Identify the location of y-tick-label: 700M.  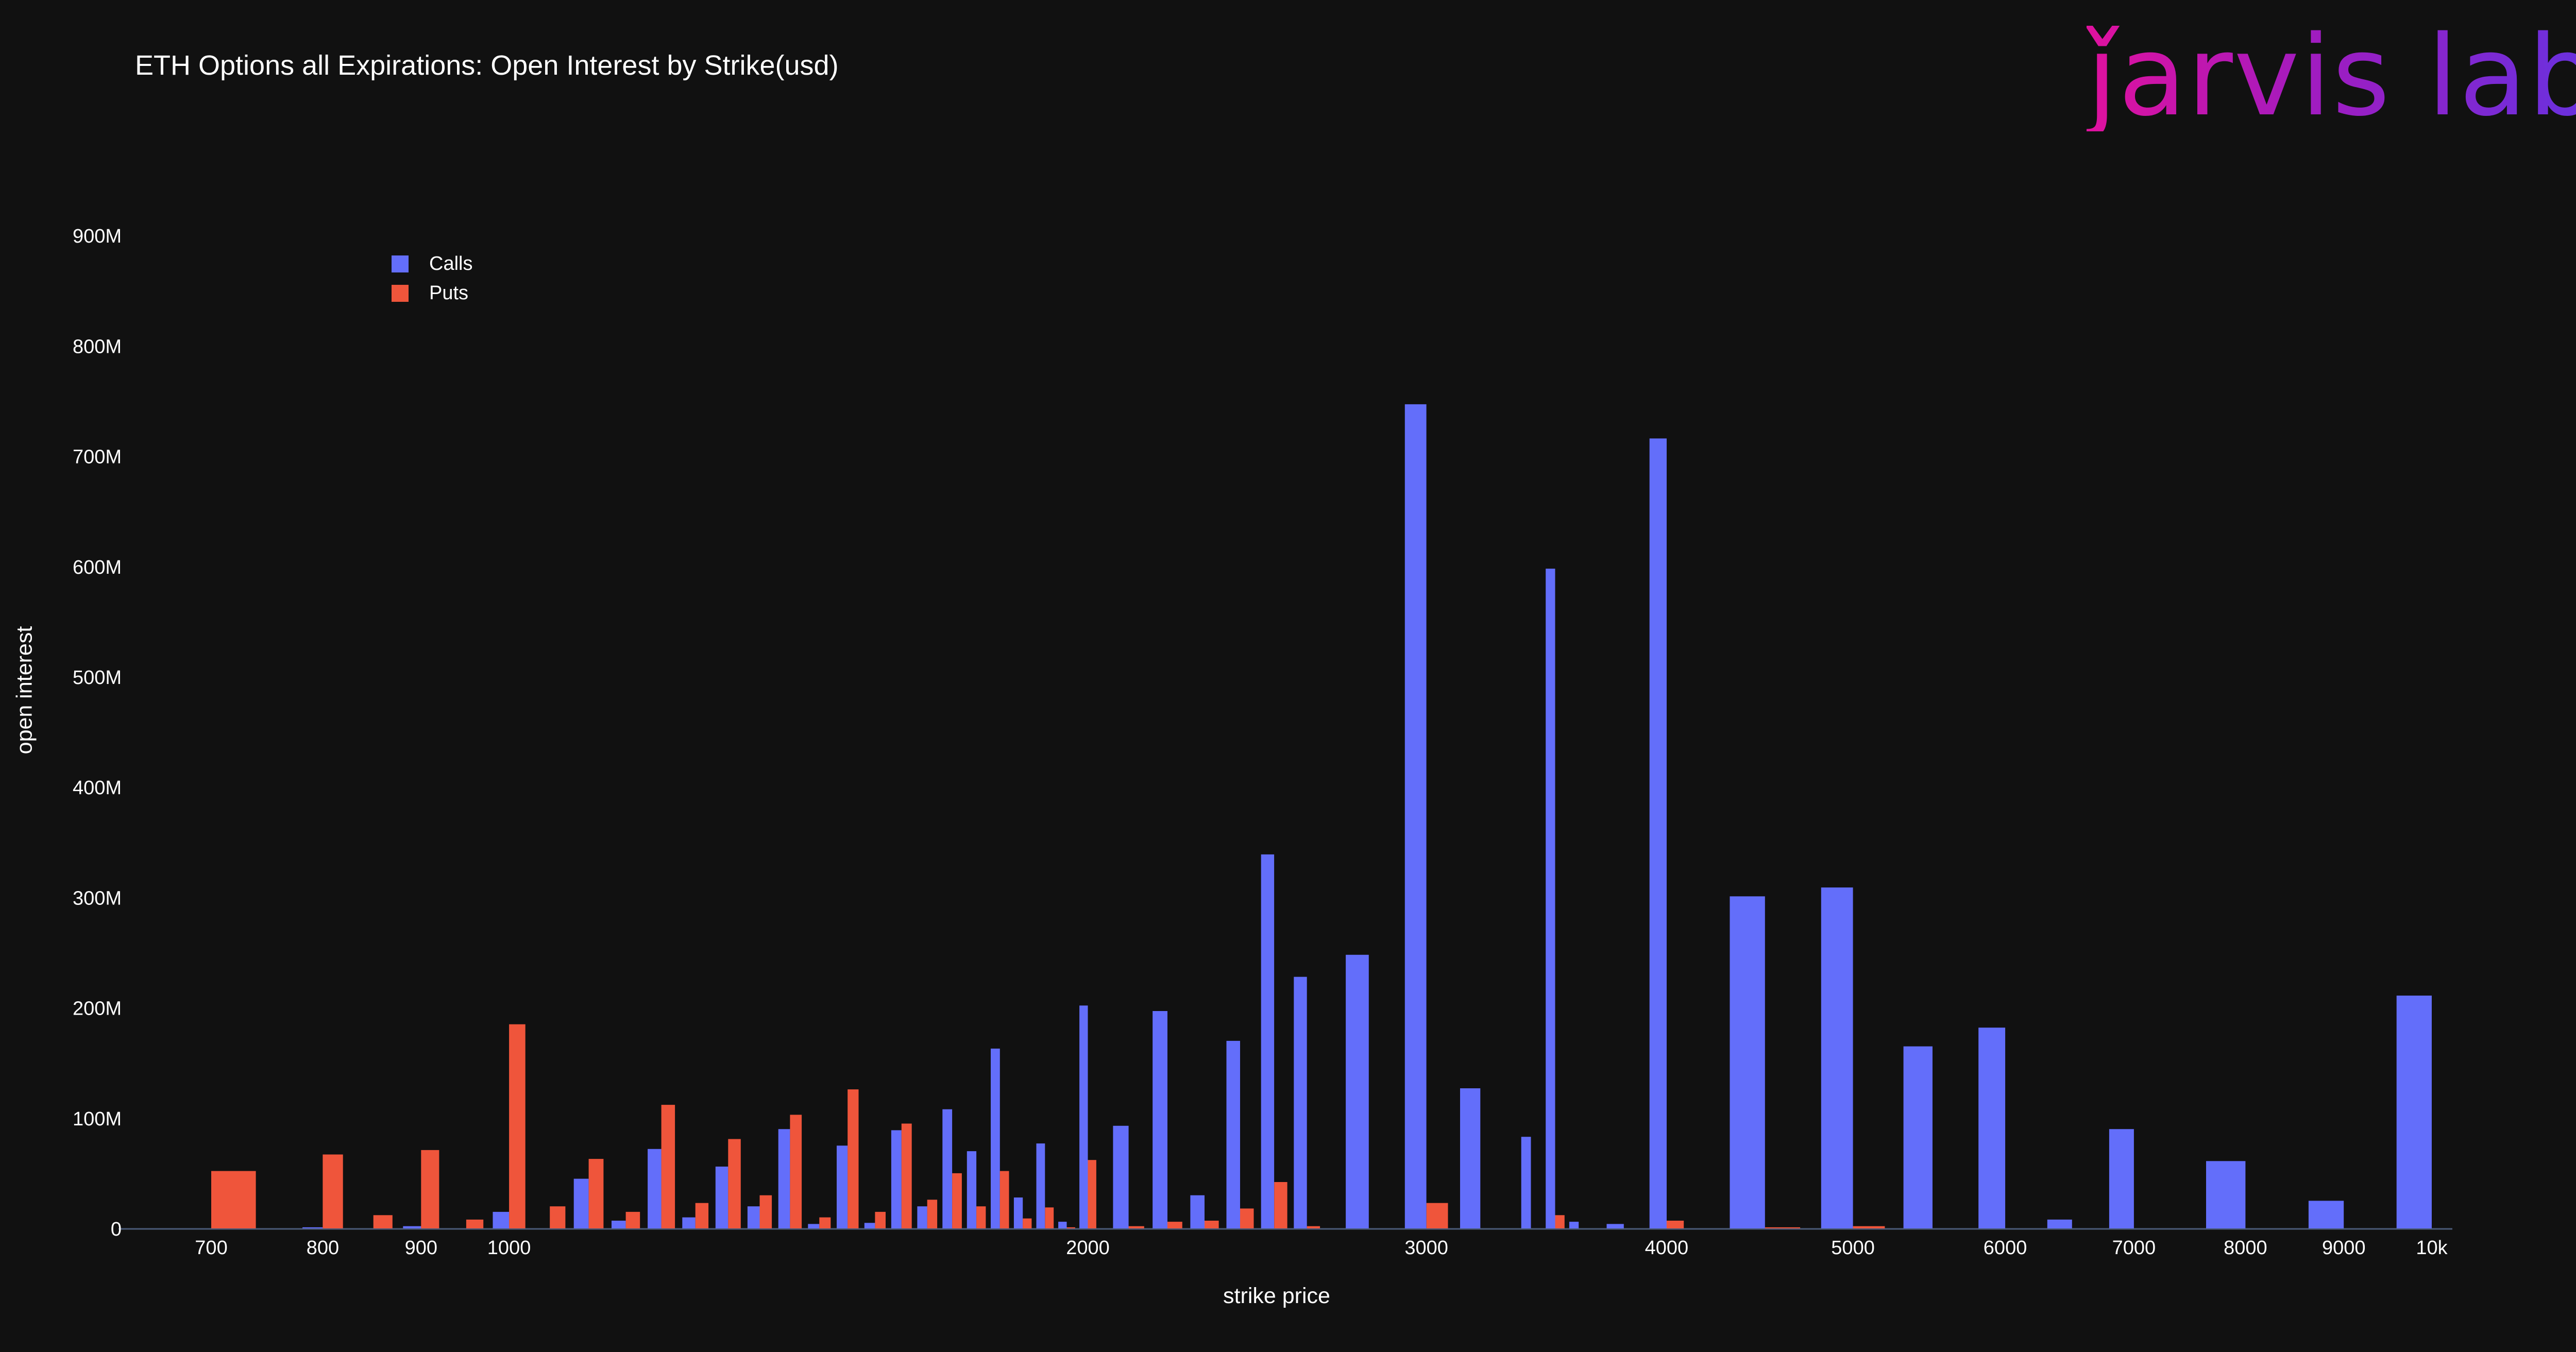
(97, 457).